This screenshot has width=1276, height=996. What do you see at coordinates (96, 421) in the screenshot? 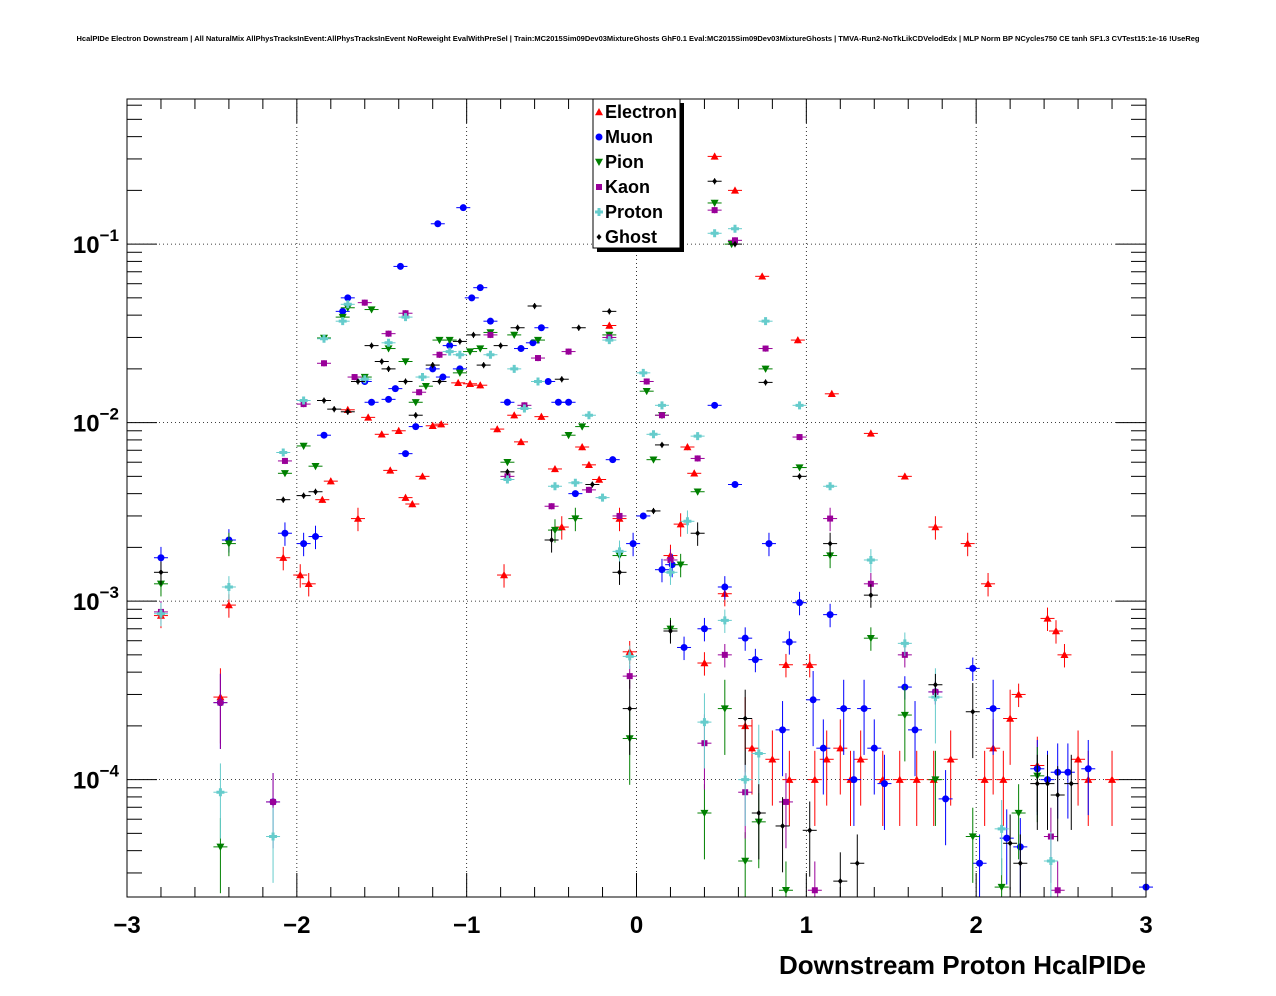
I see `y-tick-label: 10⁻²` at bounding box center [96, 421].